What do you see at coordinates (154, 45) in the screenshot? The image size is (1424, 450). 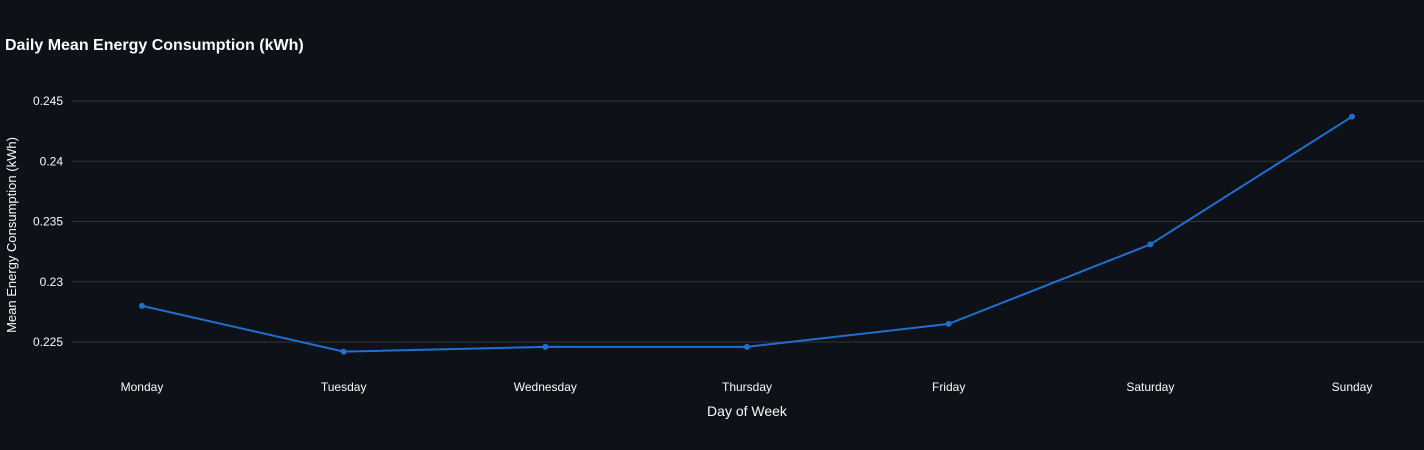 I see `chart-title: Daily Mean Energy Consumption (kWh)` at bounding box center [154, 45].